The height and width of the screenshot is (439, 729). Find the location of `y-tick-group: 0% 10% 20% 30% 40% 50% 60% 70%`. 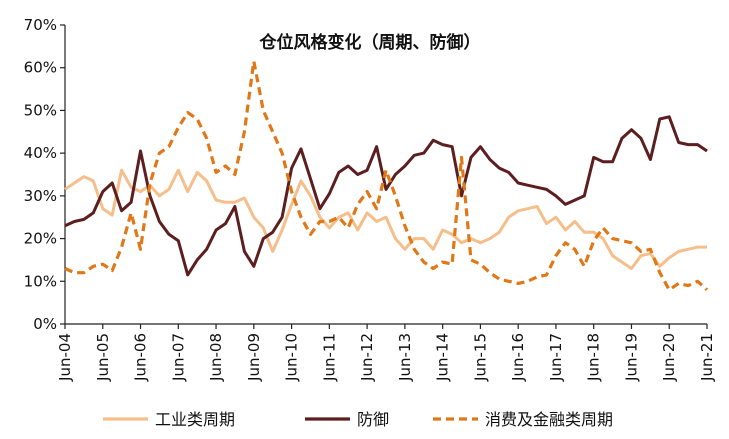

y-tick-group: 0% 10% 20% 30% 40% 50% 60% 70% is located at coordinates (44, 174).